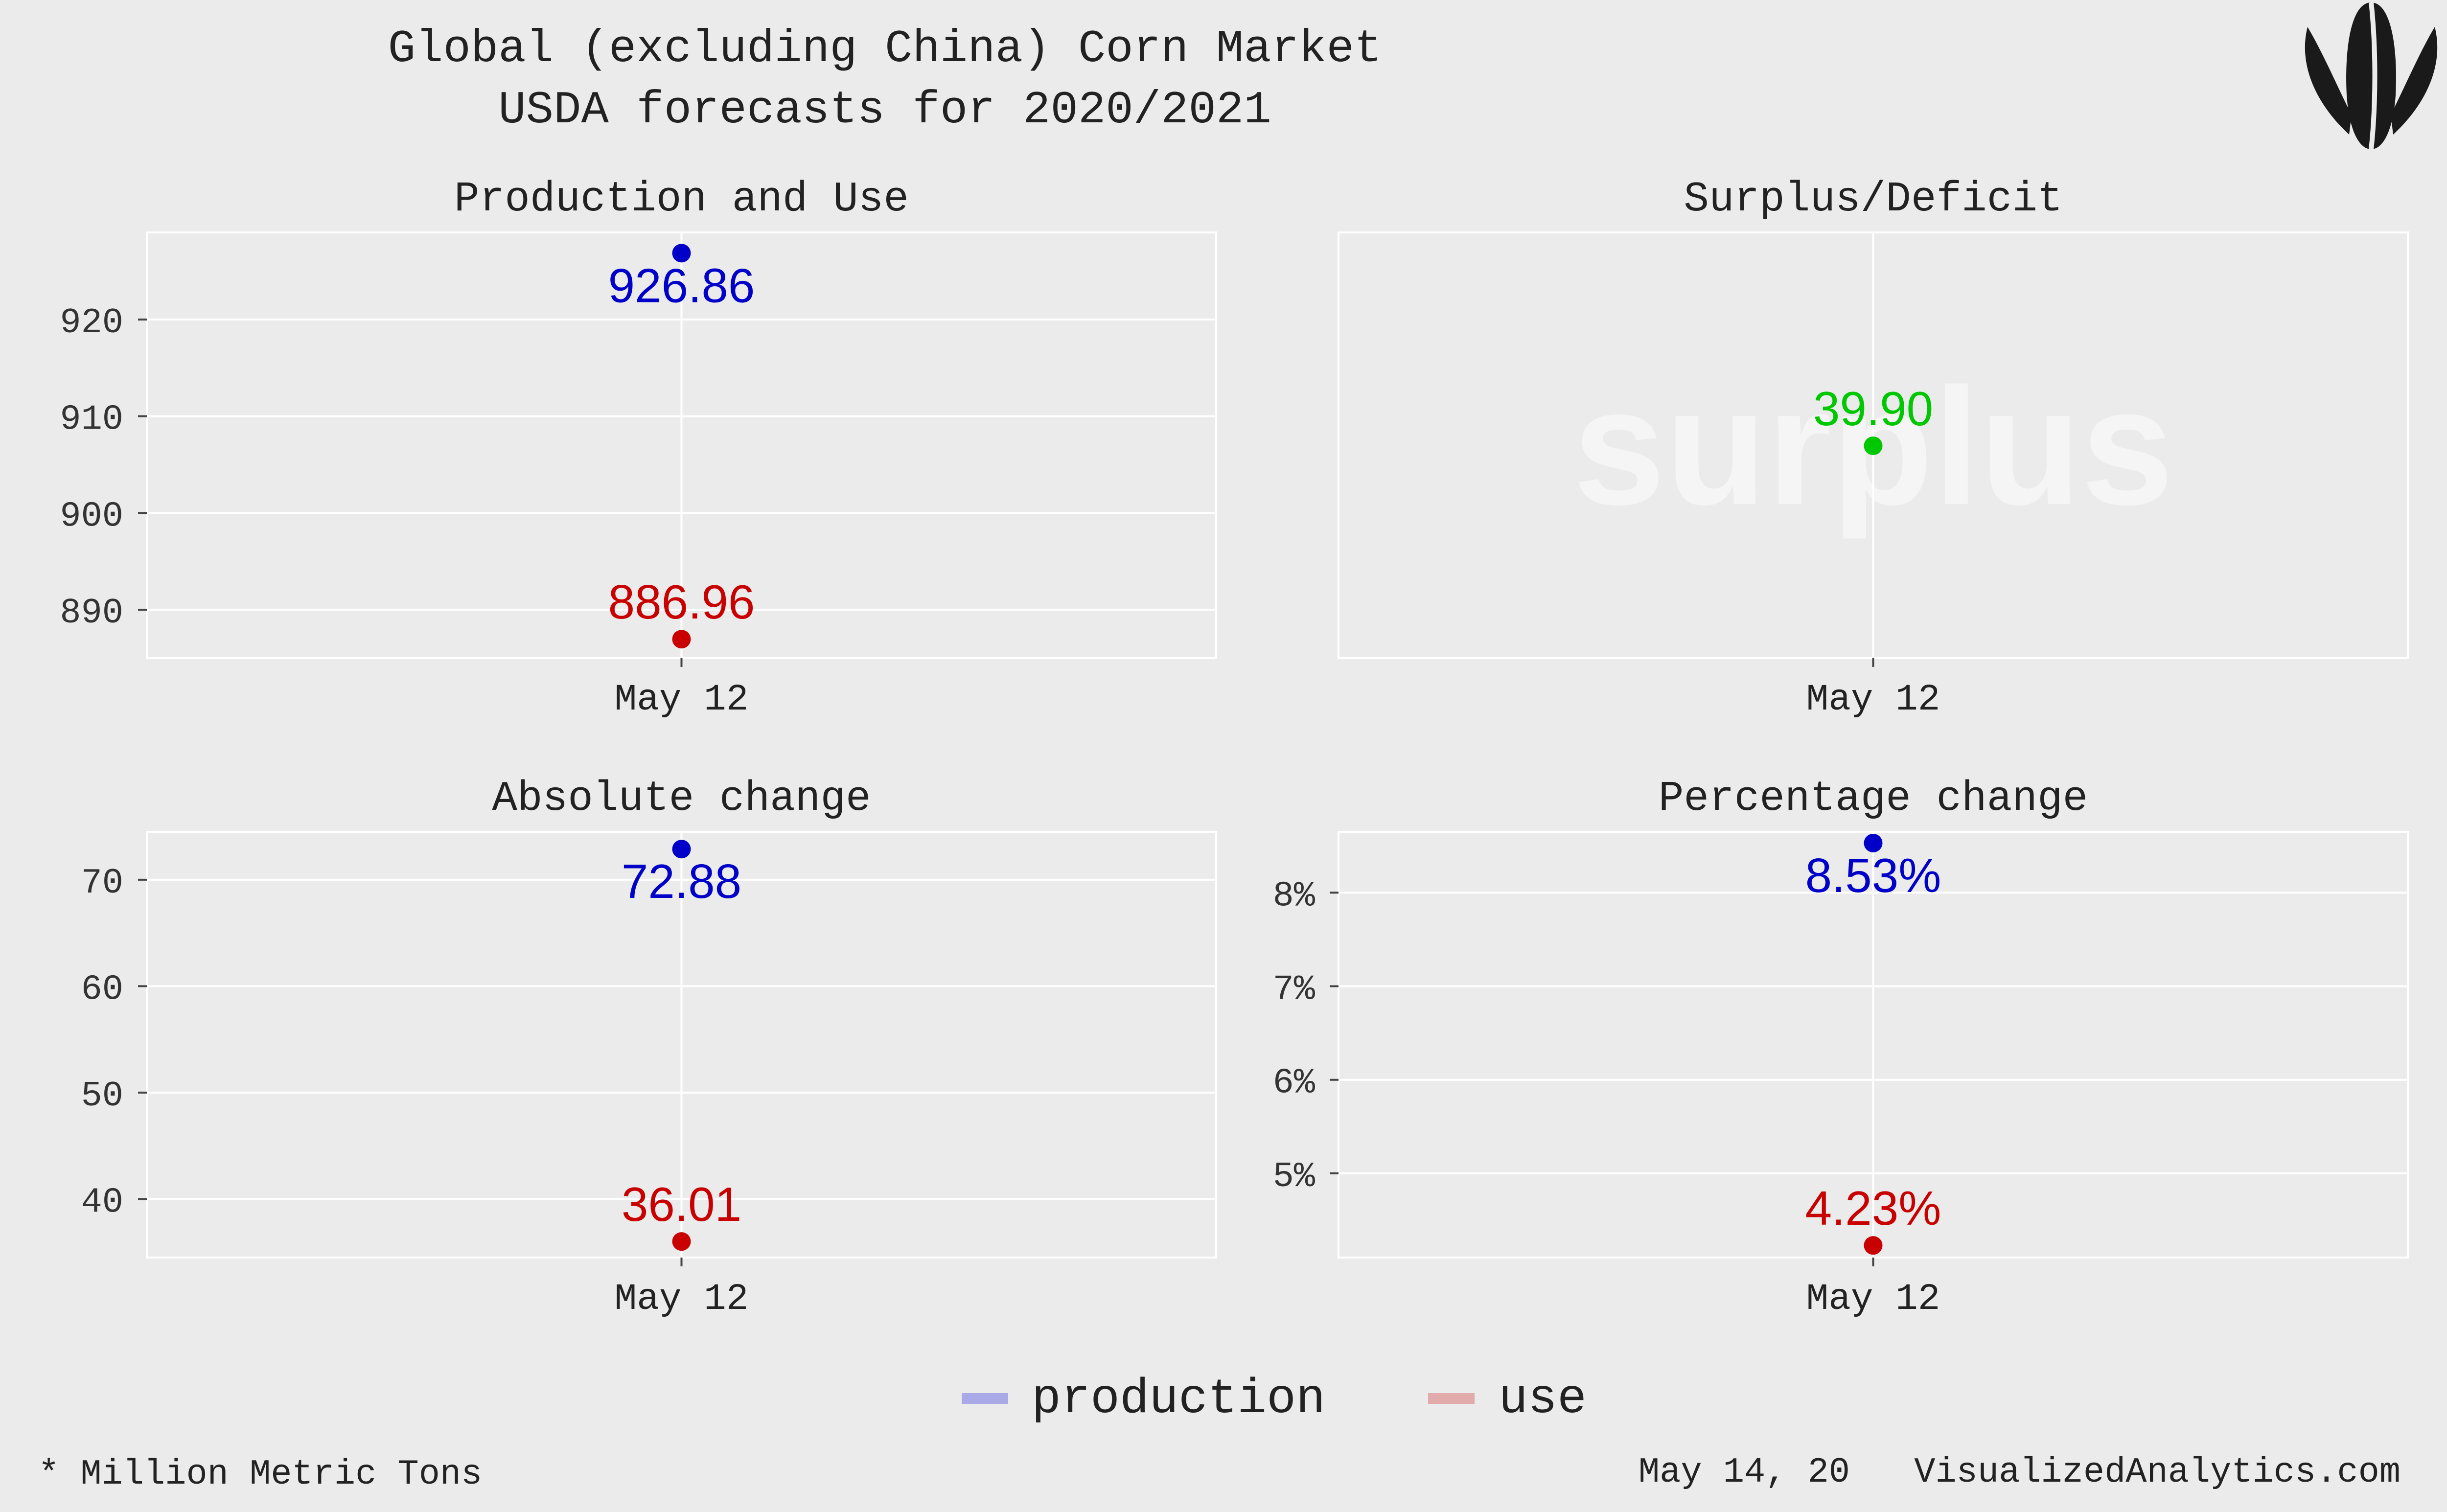  Describe the element at coordinates (681, 799) in the screenshot. I see `panel-title: Absolute change` at that location.